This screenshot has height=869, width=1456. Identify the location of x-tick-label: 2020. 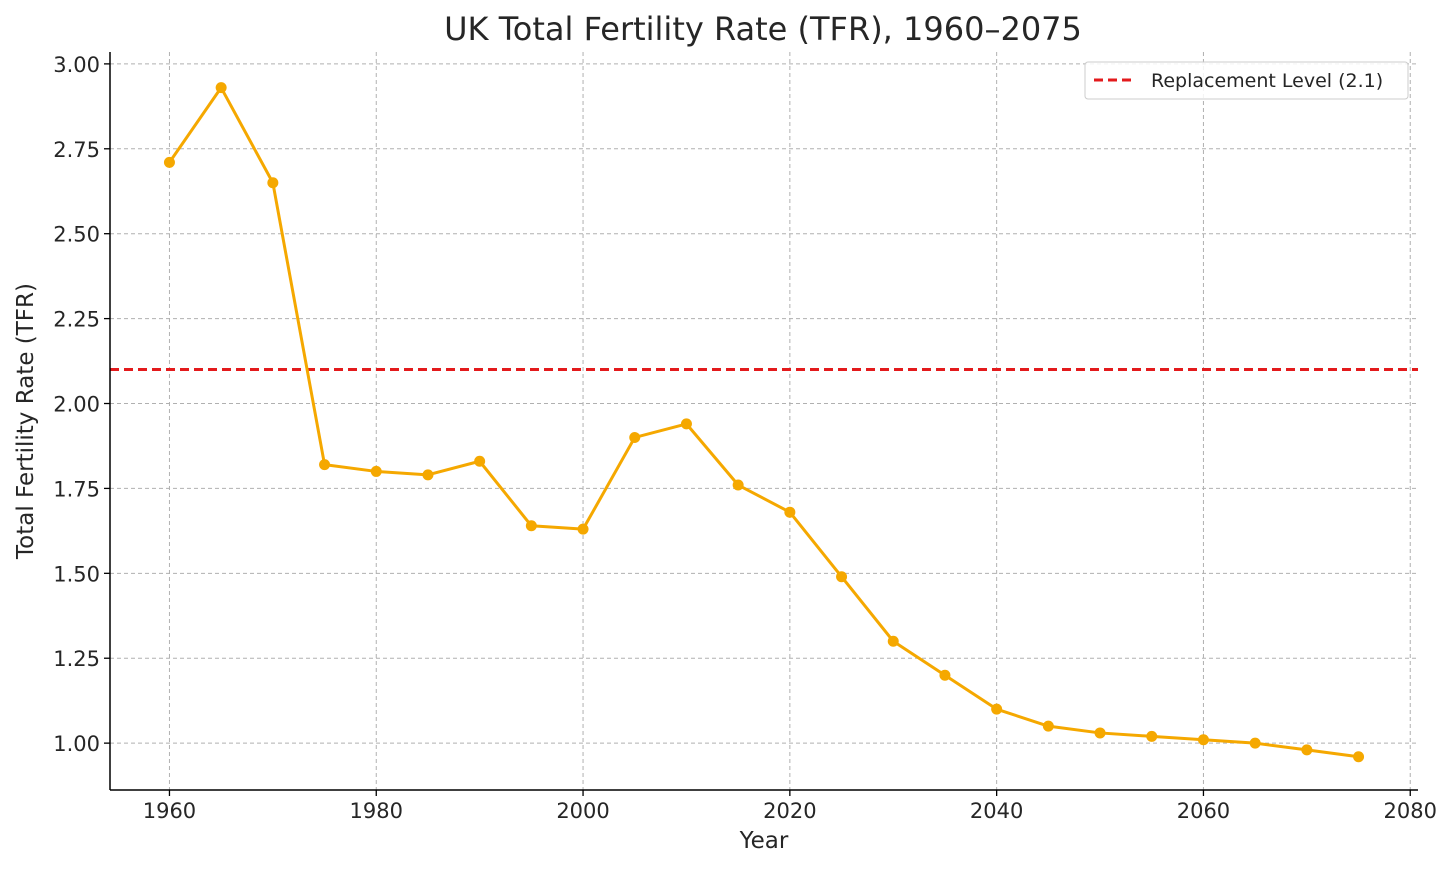
(789, 811).